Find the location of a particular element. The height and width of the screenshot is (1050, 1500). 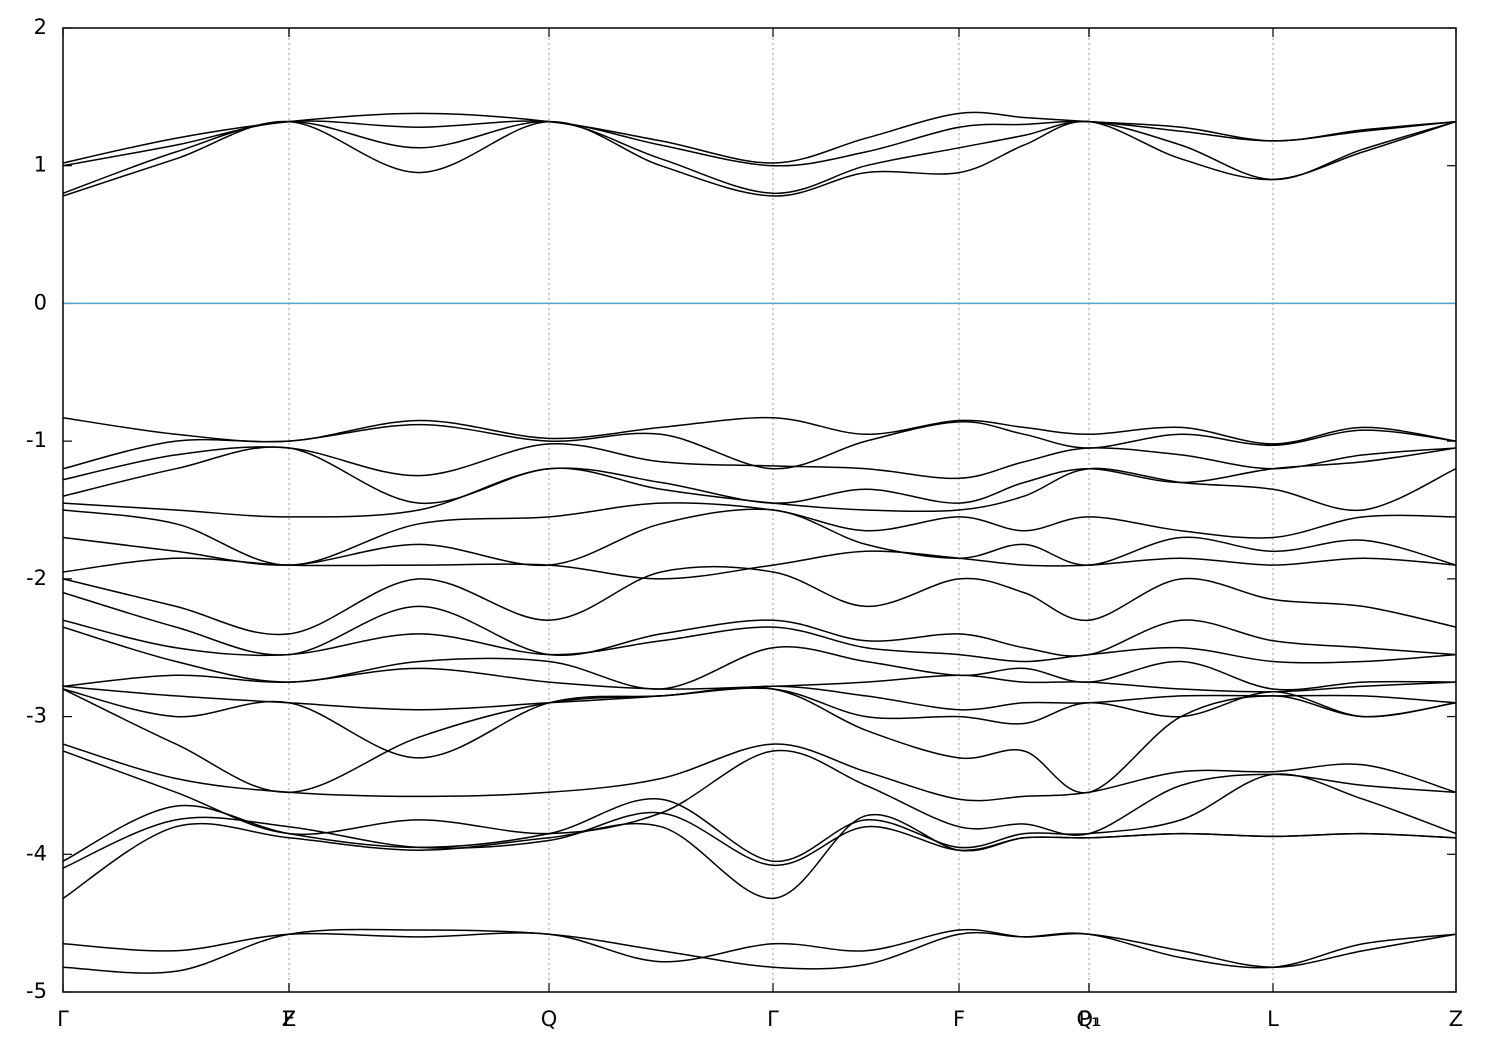

y-tick-label: -4 is located at coordinates (36, 853).